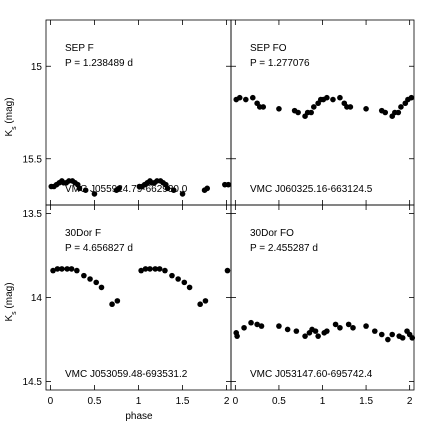 The image size is (436, 436). I want to click on star-id-label: VMC J055924.79-662930.0, so click(126, 189).